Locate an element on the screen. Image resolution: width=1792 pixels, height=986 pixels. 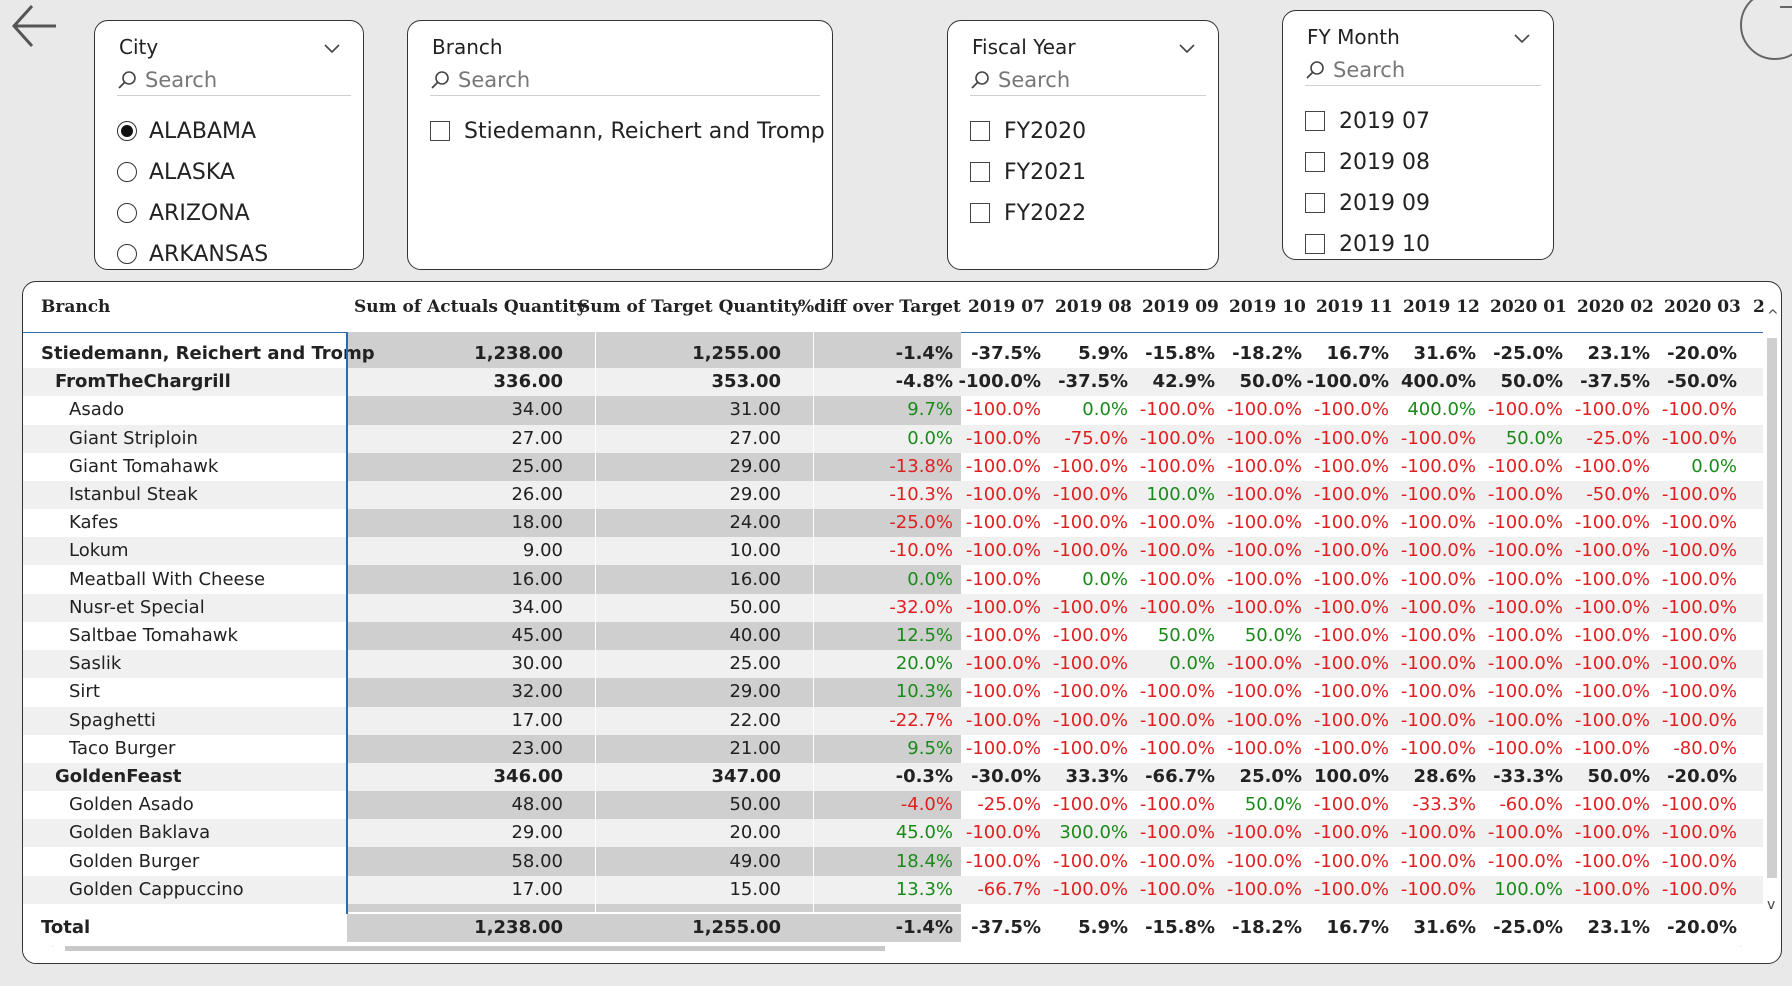
branch-search-input: Search is located at coordinates (625, 80).